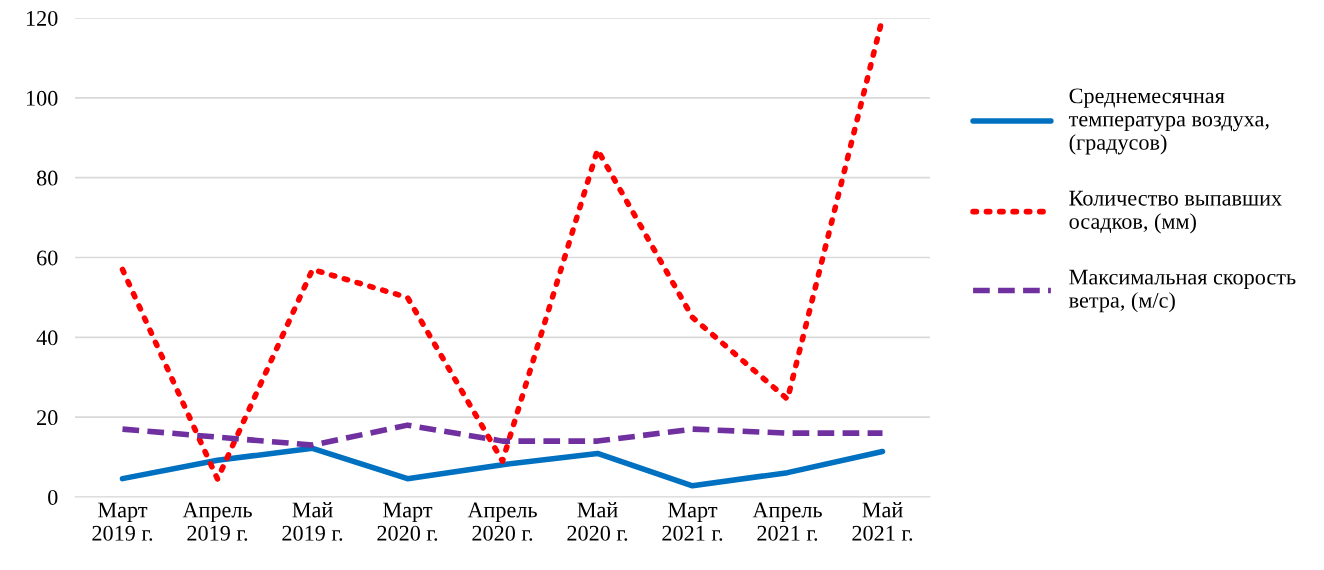 The image size is (1324, 570). Describe the element at coordinates (1182, 291) in the screenshot. I see `legend-label: Максимальная скорость ветра, (м/с)` at that location.